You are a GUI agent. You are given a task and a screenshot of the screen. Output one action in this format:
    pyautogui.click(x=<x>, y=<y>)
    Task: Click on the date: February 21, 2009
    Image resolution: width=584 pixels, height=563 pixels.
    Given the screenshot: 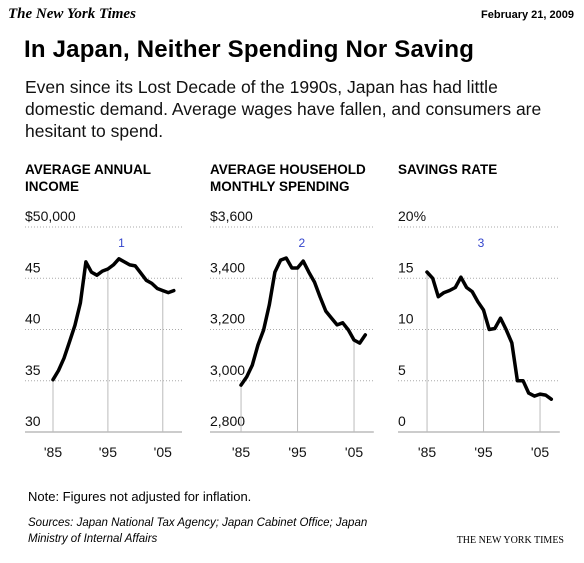 What is the action you would take?
    pyautogui.click(x=527, y=15)
    